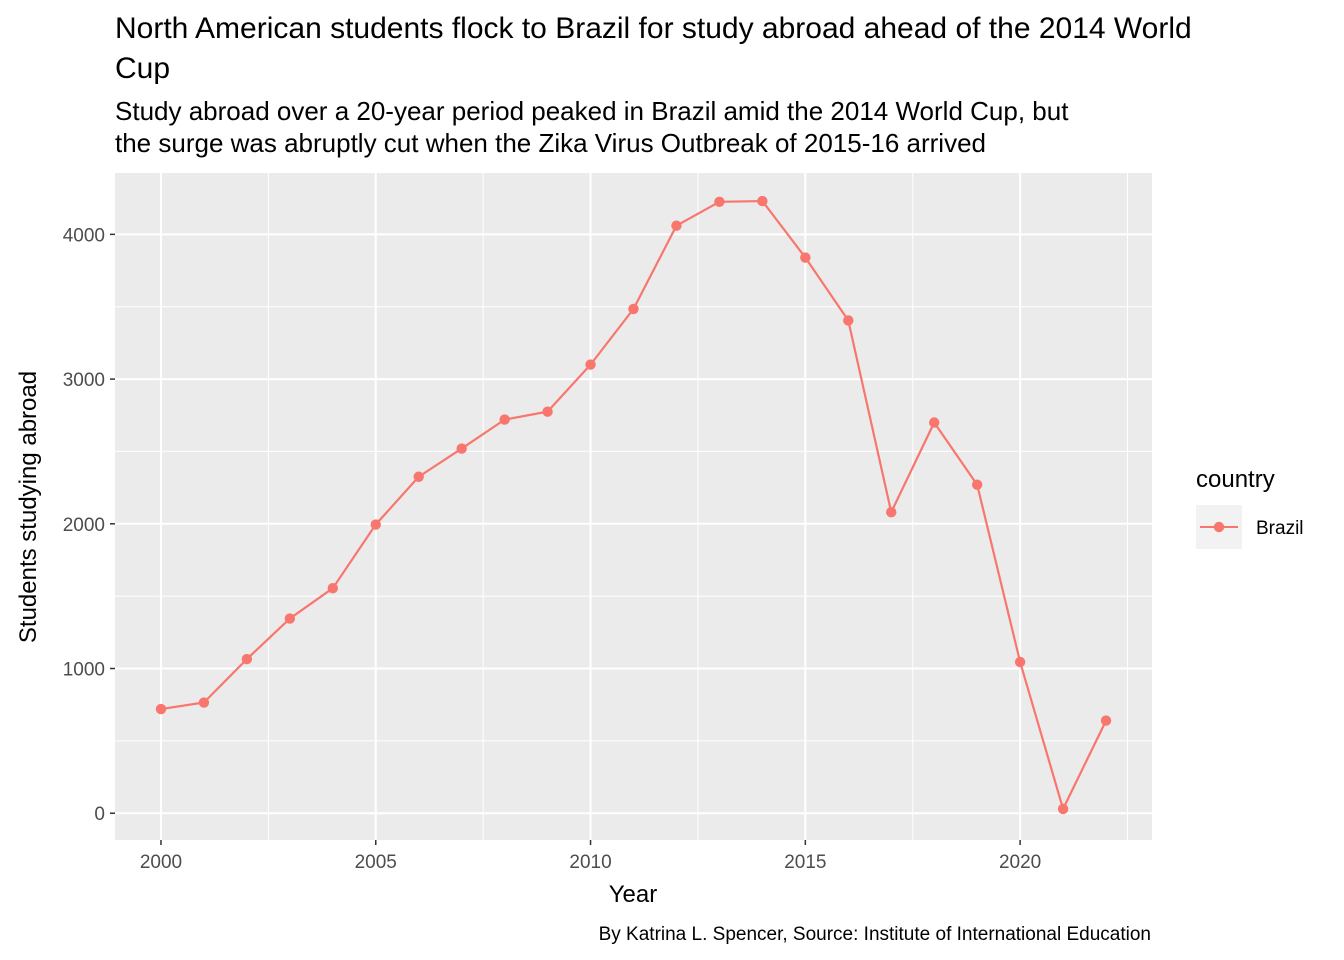 The height and width of the screenshot is (960, 1344). Describe the element at coordinates (142, 68) in the screenshot. I see `chart-title-line-2: Cup` at that location.